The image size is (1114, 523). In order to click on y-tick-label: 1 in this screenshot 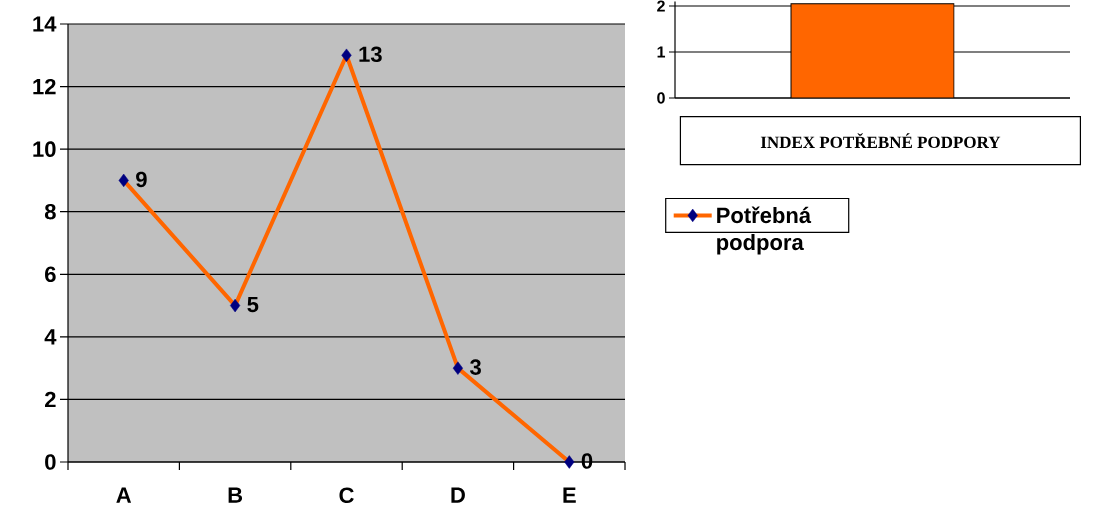, I will do `click(661, 52)`.